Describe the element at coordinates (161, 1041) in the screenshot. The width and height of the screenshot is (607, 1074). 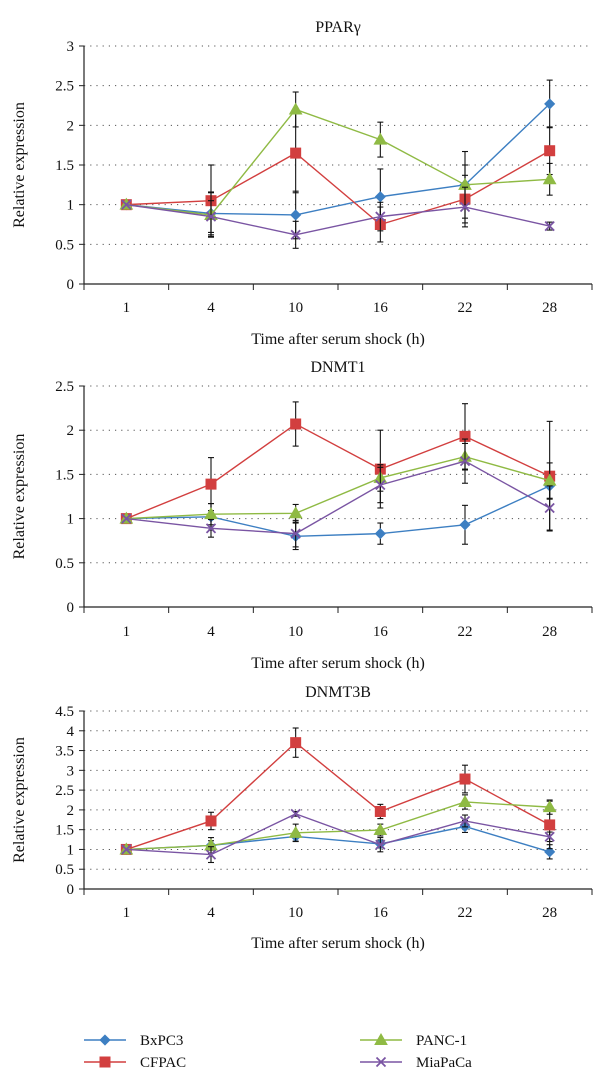
I see `legend-label: BxPC3` at that location.